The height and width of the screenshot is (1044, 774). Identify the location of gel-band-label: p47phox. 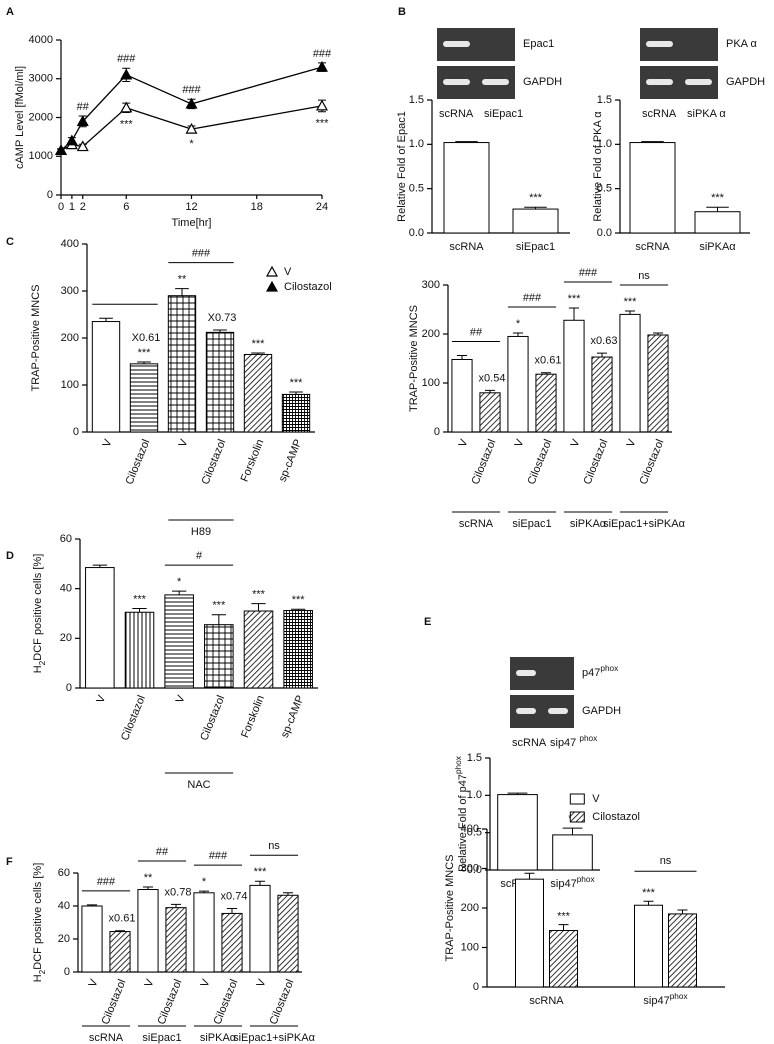
(600, 671).